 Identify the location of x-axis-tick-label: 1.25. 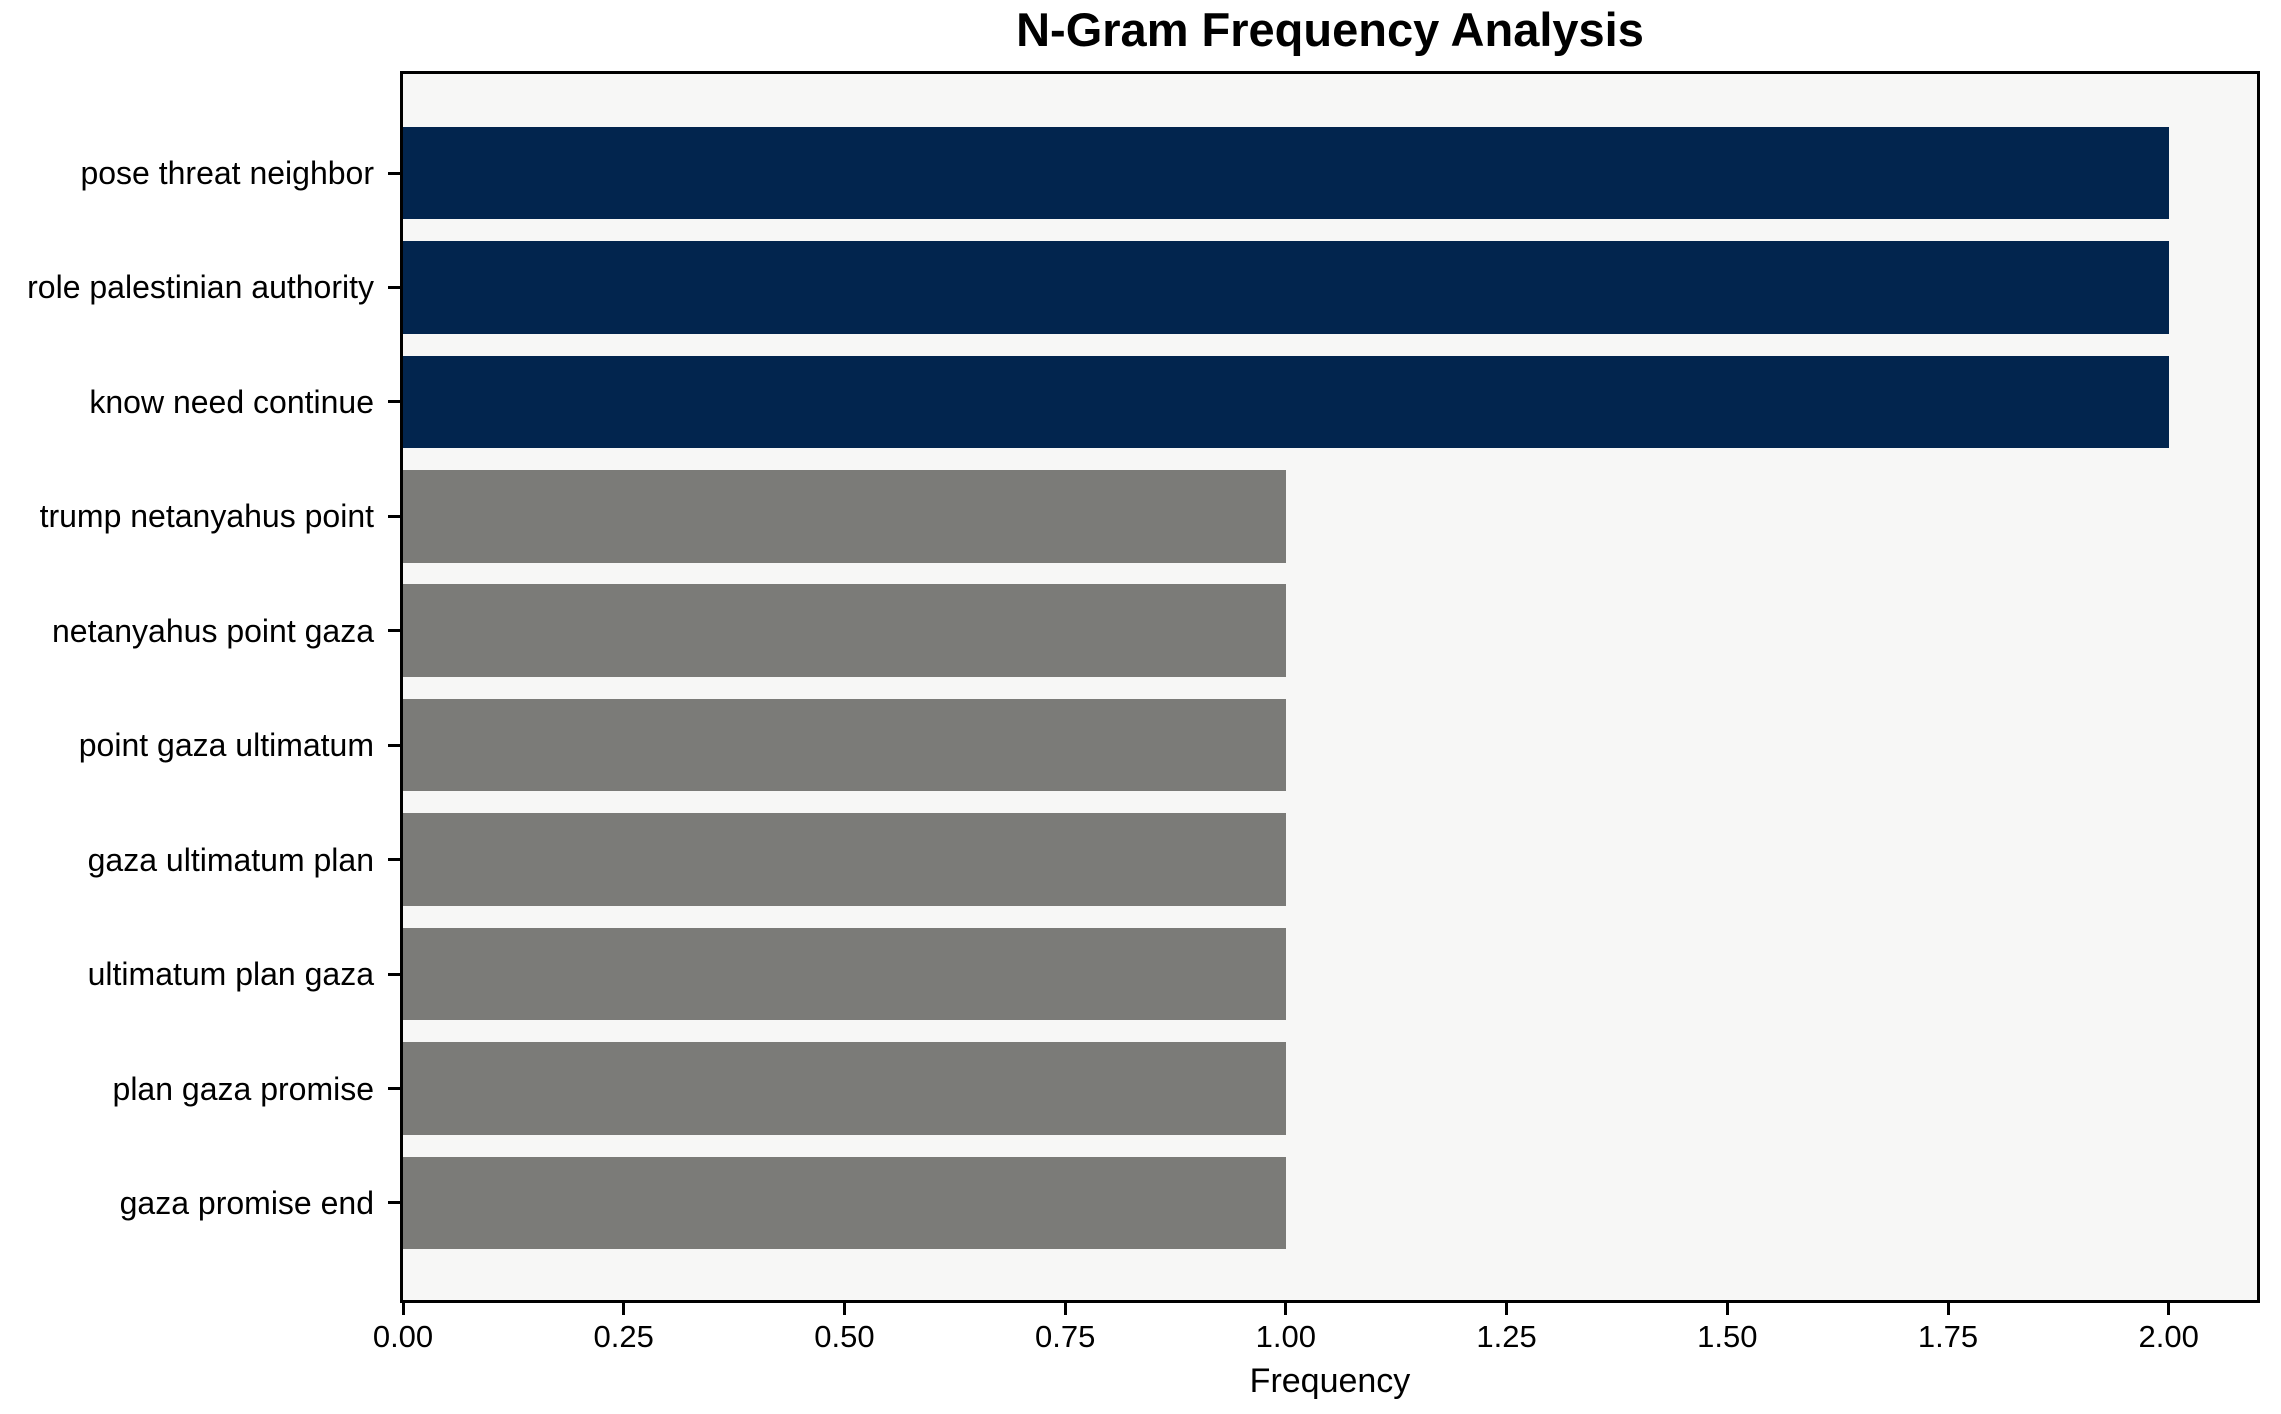
(1506, 1336).